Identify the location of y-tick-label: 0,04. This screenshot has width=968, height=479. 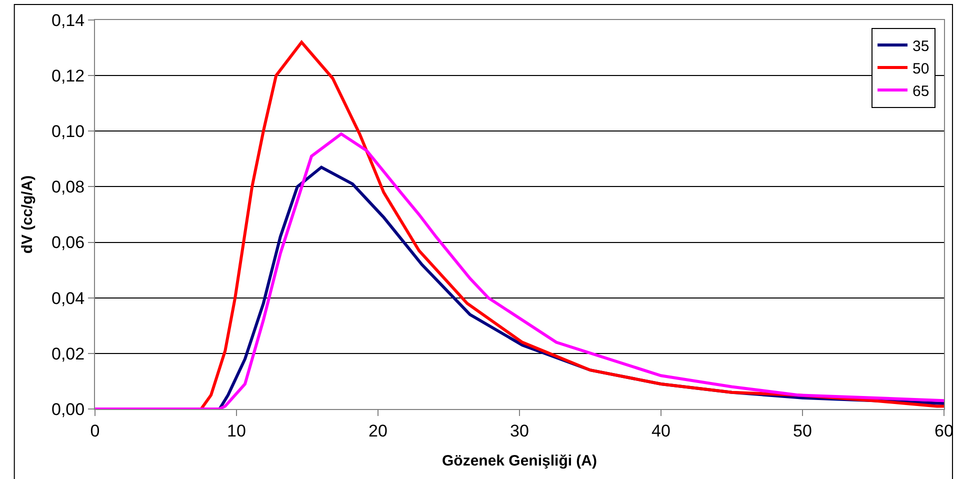
(68, 298).